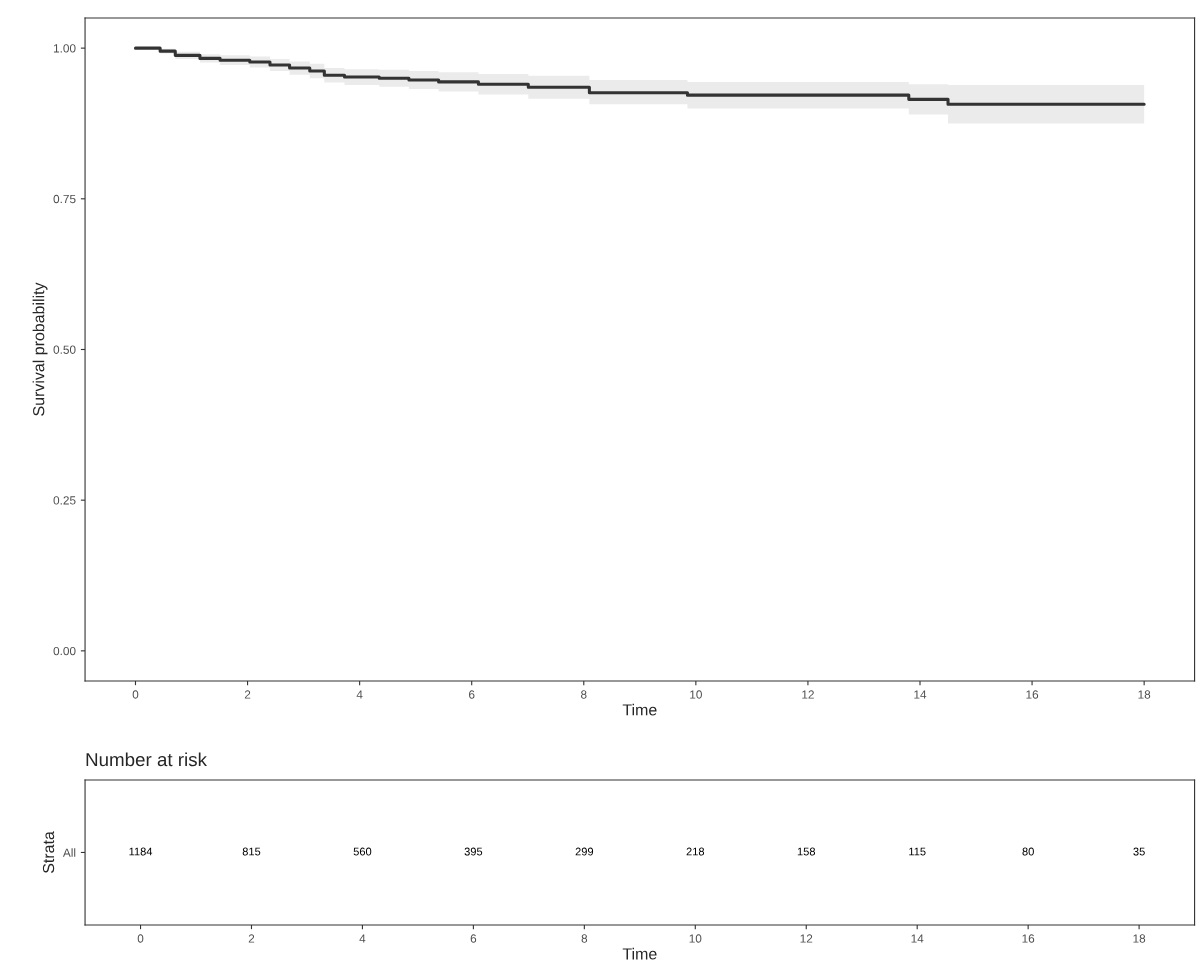 The image size is (1203, 978). Describe the element at coordinates (917, 851) in the screenshot. I see `data-label: 115` at that location.